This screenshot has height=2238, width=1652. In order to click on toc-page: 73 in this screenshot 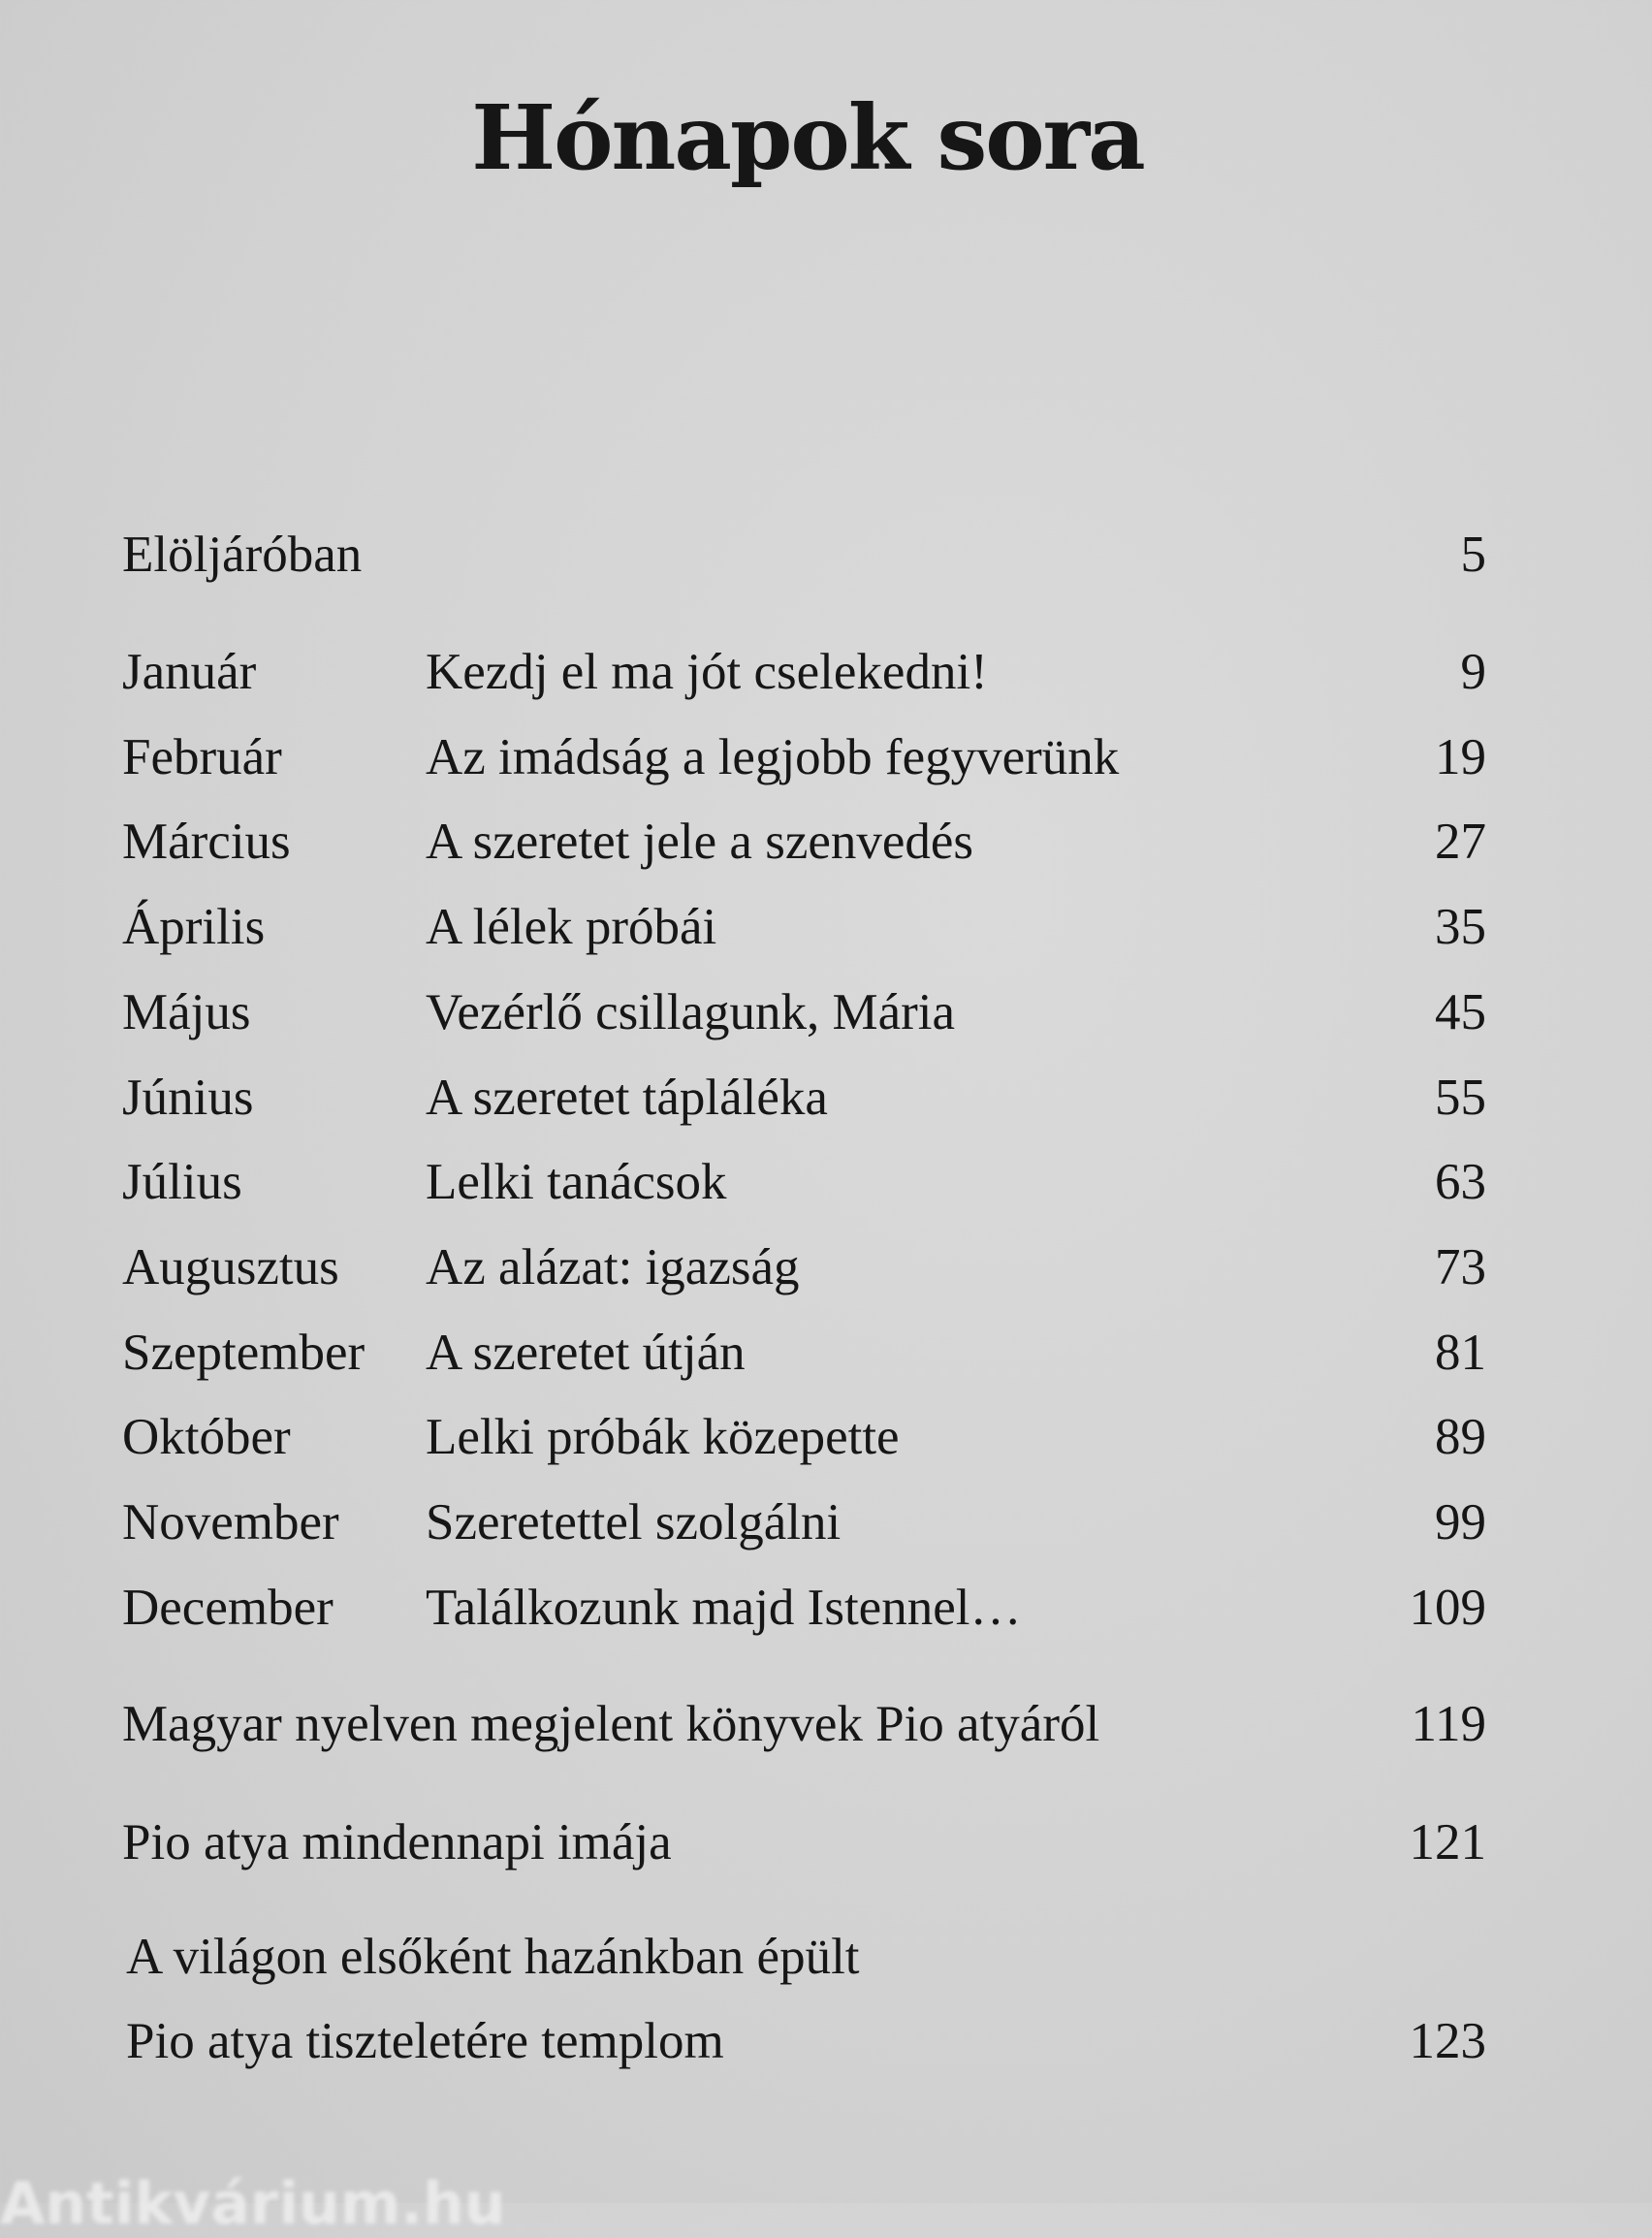, I will do `click(1461, 1267)`.